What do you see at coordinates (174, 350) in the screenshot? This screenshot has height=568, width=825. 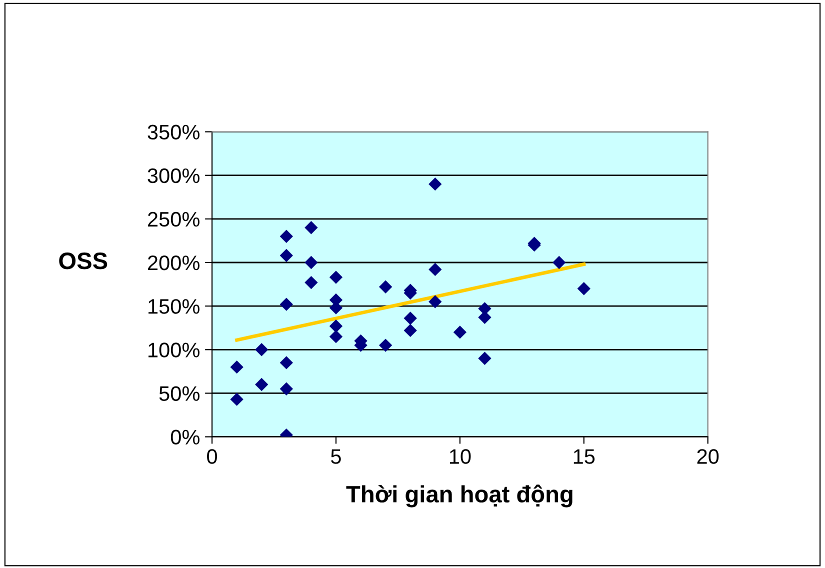 I see `y-tick-label: 100%` at bounding box center [174, 350].